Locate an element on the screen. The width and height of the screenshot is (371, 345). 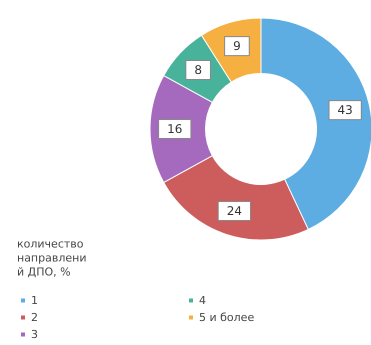
data-label: 24 is located at coordinates (234, 211).